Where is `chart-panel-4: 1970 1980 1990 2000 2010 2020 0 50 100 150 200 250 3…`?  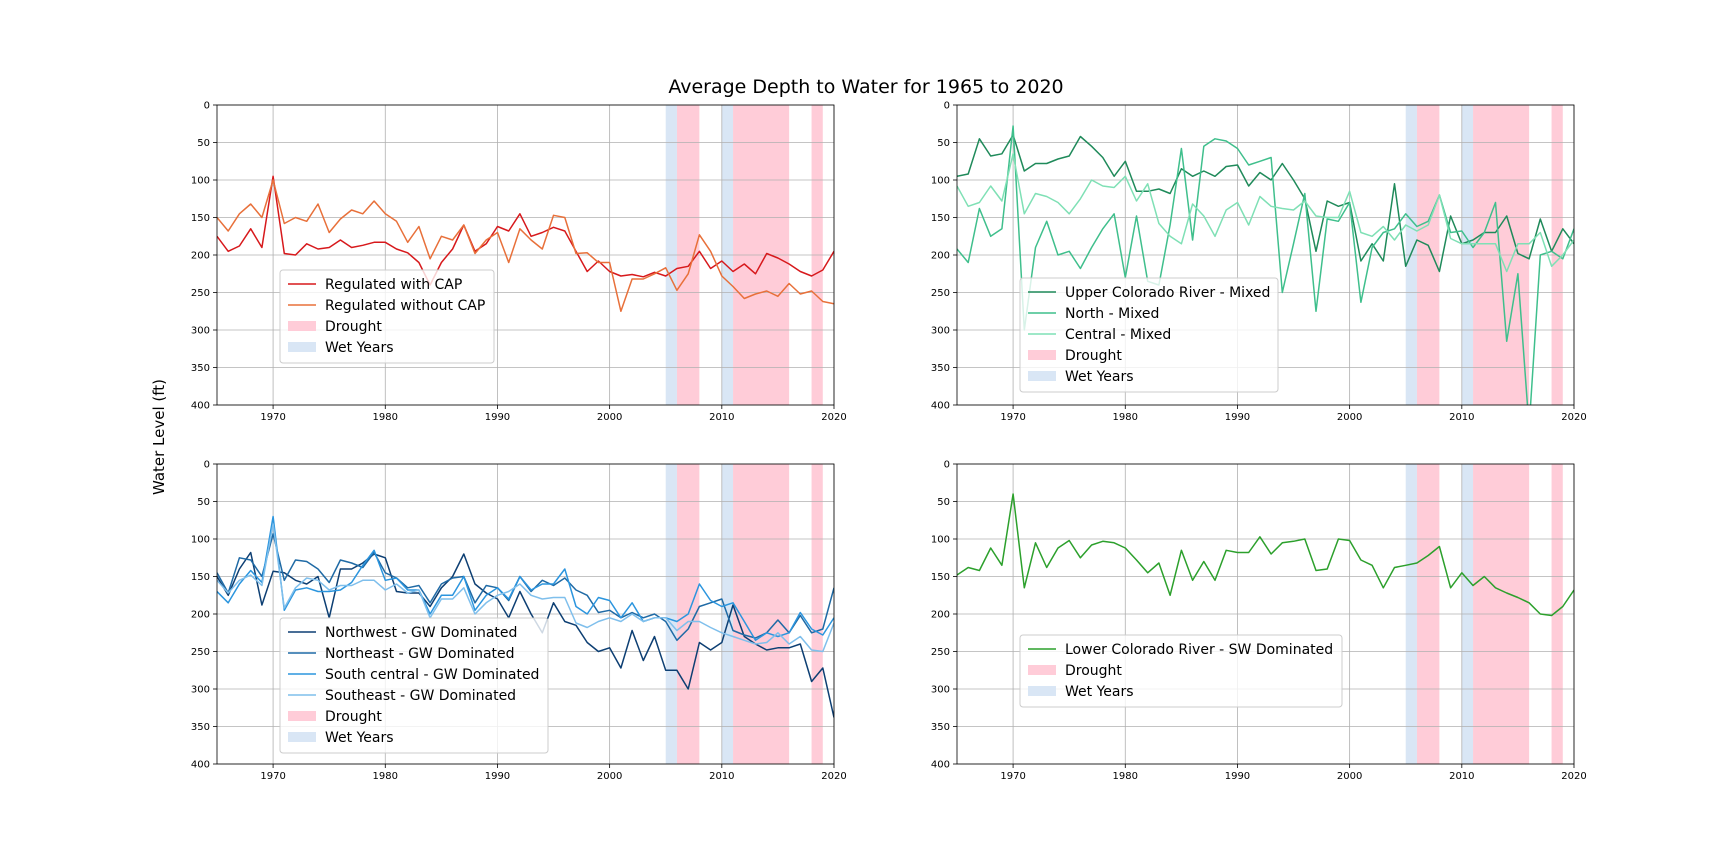
chart-panel-4: 1970 1980 1990 2000 2010 2020 0 50 100 150 200 250 3… is located at coordinates (1259, 621).